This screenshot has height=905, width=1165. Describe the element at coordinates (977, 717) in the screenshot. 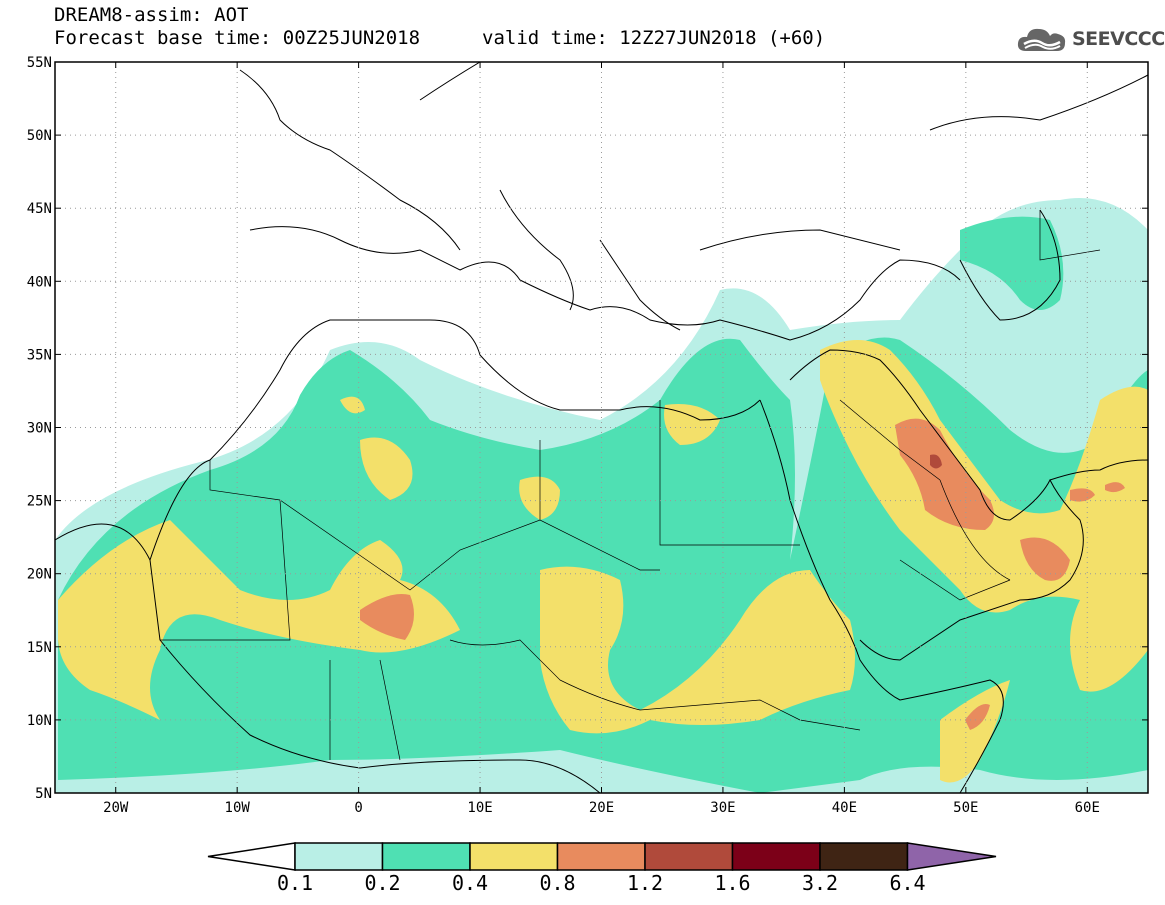

I see `aot-zone-orange-somalia` at that location.